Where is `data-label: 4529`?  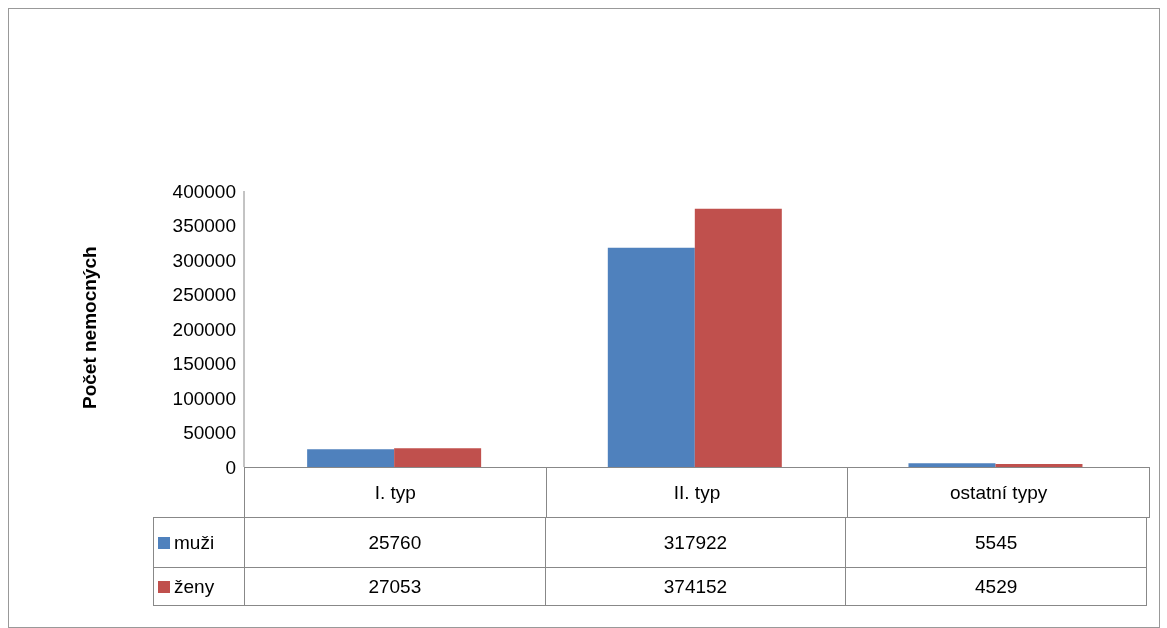
data-label: 4529 is located at coordinates (996, 586).